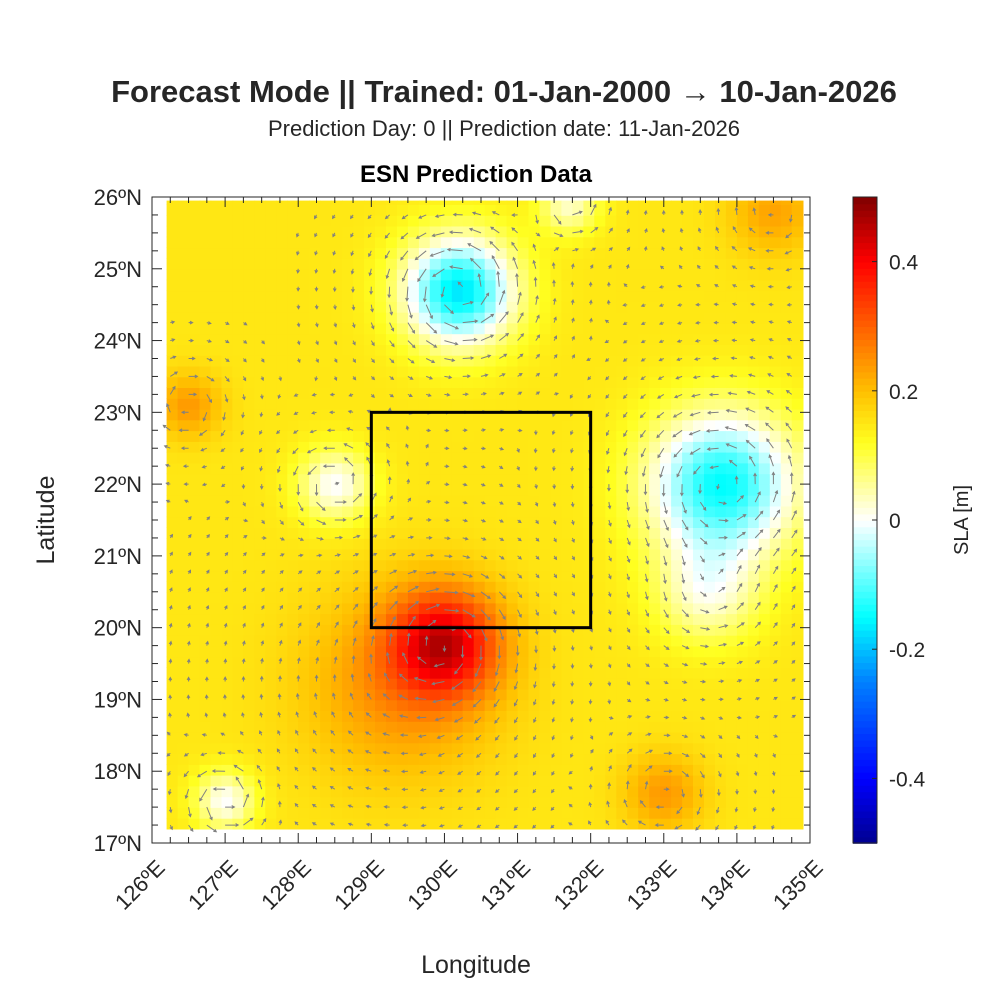  What do you see at coordinates (118, 843) in the screenshot?
I see `y-tick-label: 17ºN` at bounding box center [118, 843].